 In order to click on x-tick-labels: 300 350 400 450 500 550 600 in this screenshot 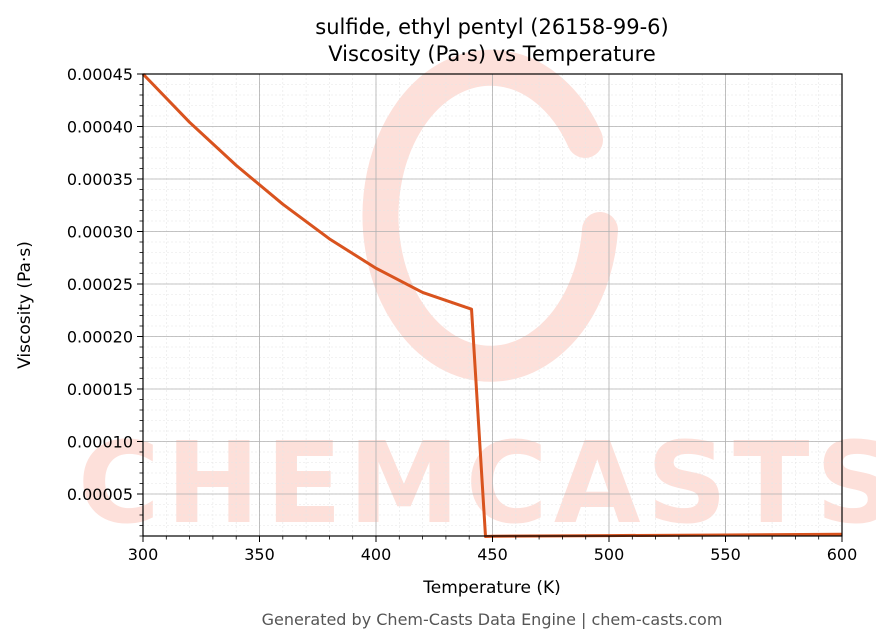, I will do `click(493, 554)`.